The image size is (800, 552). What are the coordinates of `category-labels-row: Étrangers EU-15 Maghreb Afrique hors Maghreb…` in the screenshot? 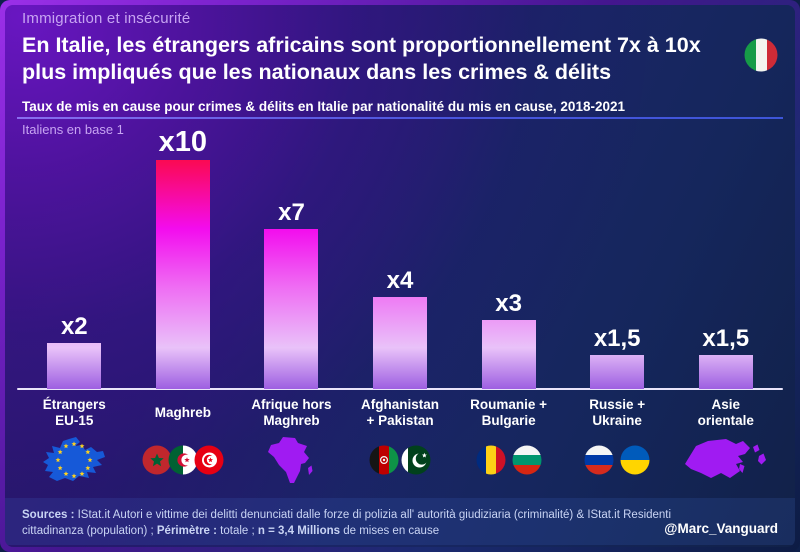 It's located at (400, 413).